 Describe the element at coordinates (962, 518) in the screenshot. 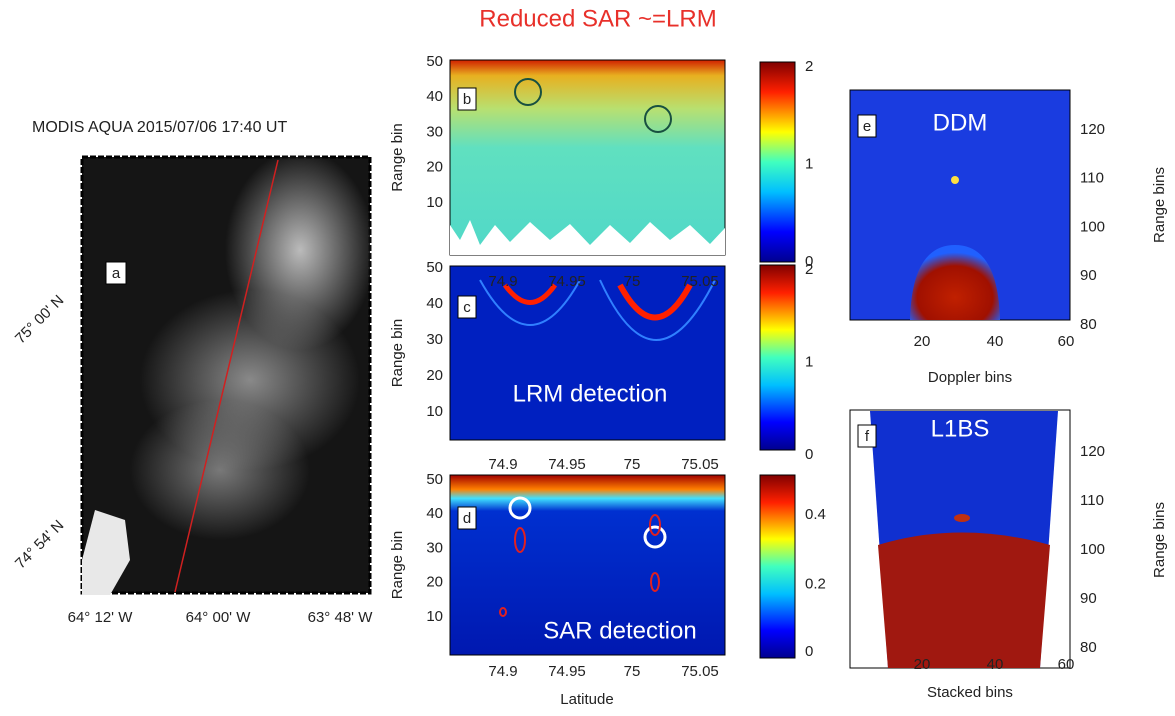

I see `stack-spot` at that location.